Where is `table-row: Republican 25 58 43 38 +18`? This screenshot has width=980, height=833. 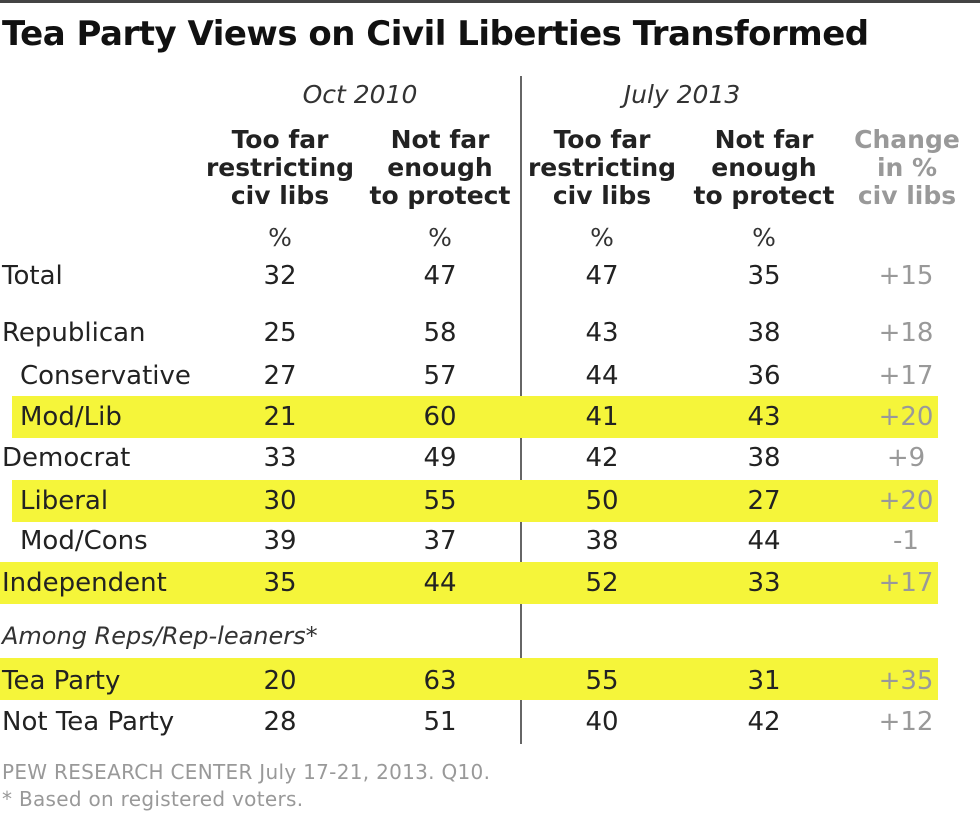
table-row: Republican 25 58 43 38 +18 is located at coordinates (490, 333).